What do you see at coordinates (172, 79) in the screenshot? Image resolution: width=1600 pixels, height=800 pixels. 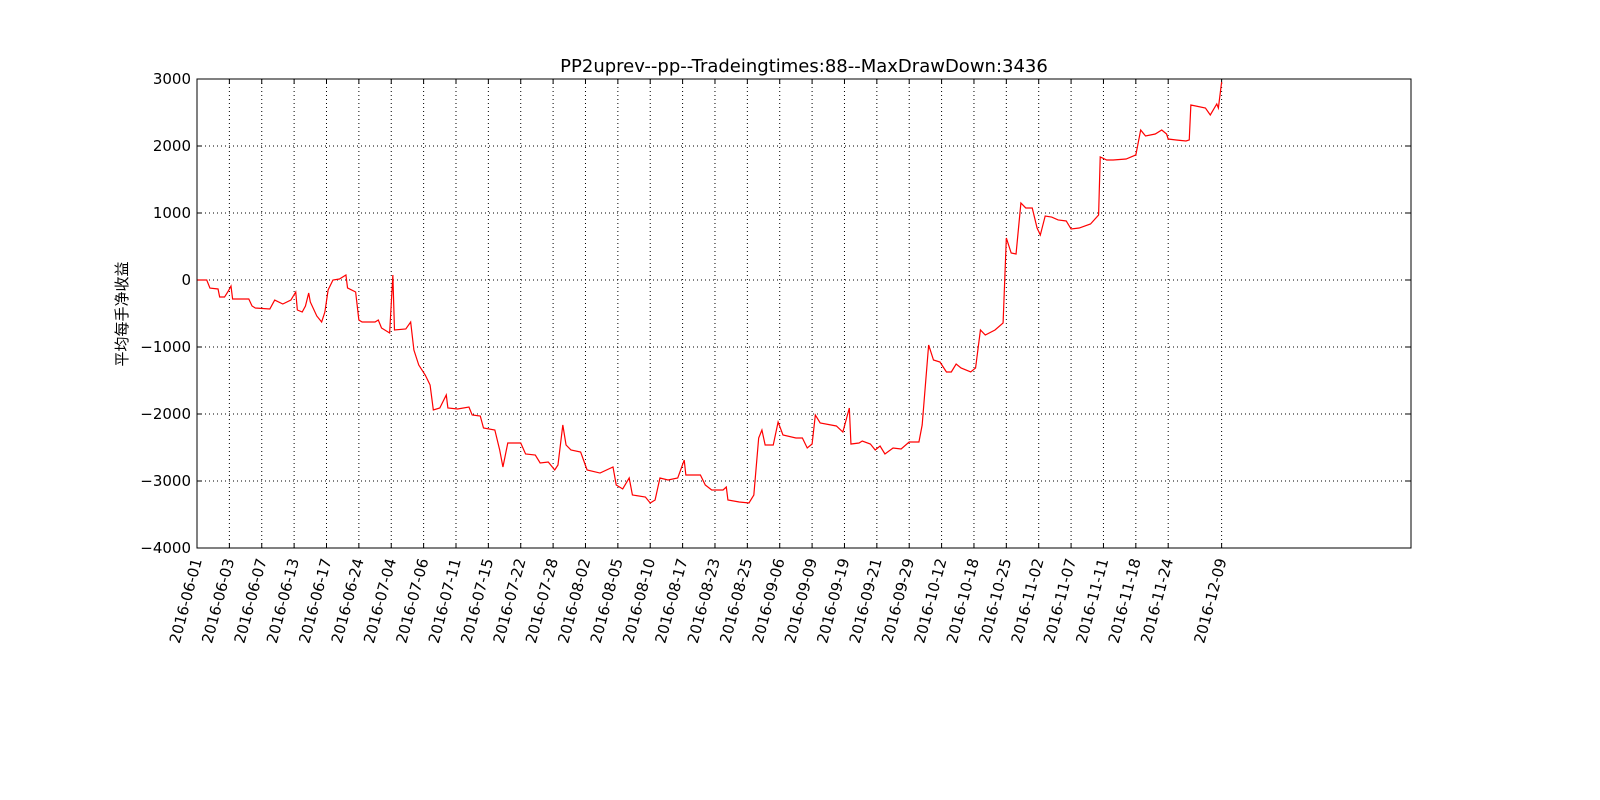 I see `y-tick-label: 3000` at bounding box center [172, 79].